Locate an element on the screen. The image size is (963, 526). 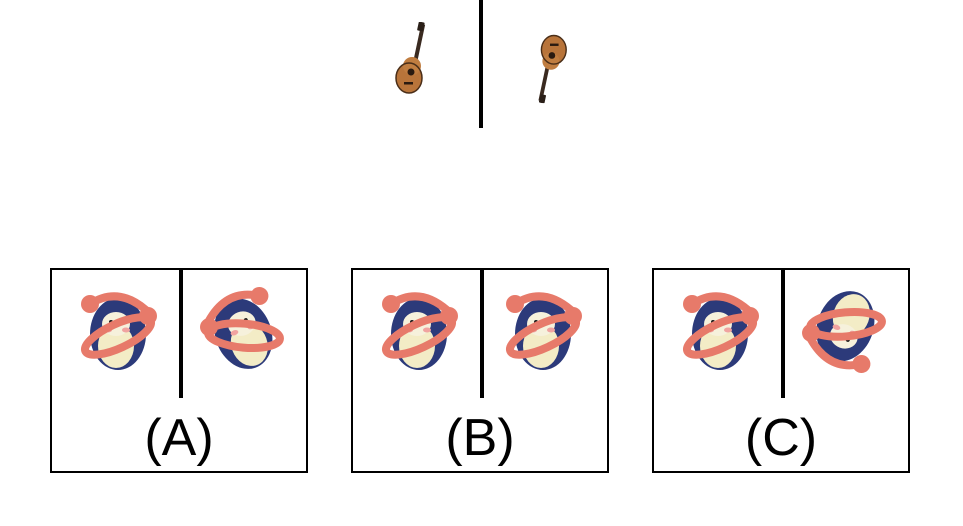
option-a-label: (A) is located at coordinates (179, 438).